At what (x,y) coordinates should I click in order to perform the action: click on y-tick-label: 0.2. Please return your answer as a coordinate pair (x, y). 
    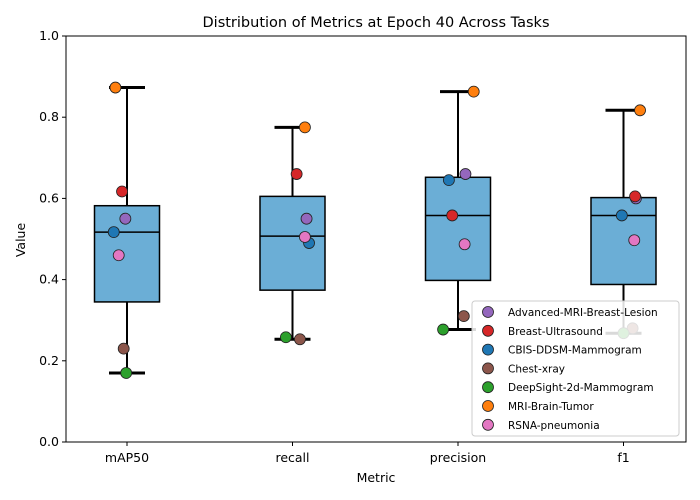
    Looking at the image, I should click on (49, 360).